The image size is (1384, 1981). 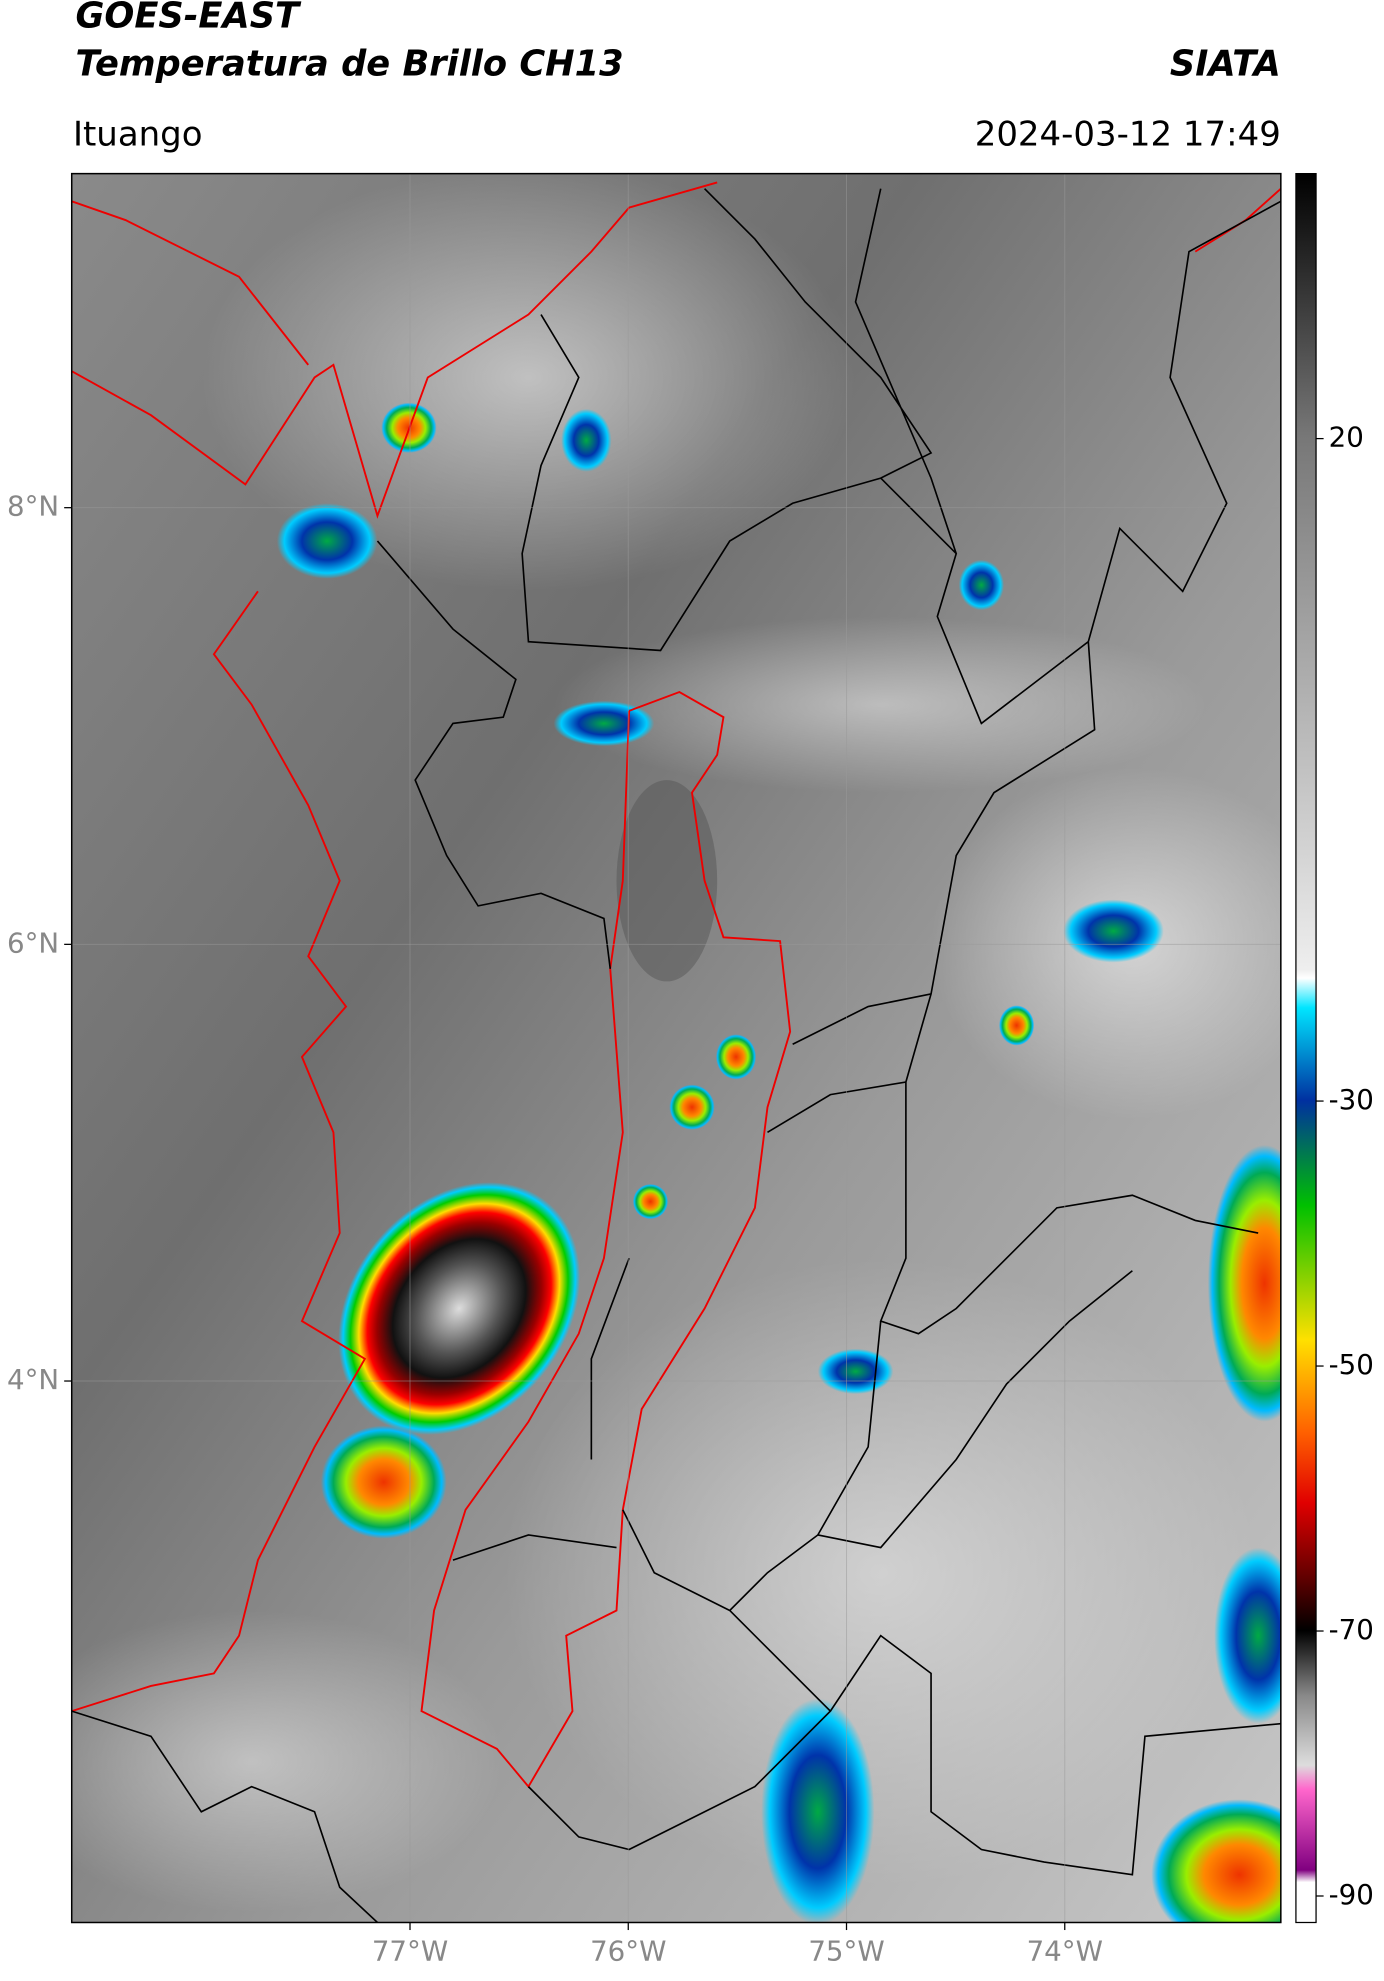 I want to click on x-tick-label: 76°W, so click(x=628, y=1951).